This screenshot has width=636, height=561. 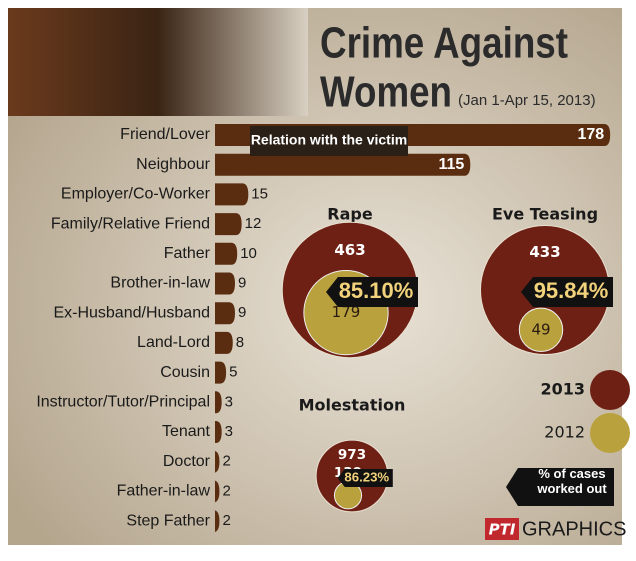 What do you see at coordinates (451, 164) in the screenshot?
I see `value-label: 115` at bounding box center [451, 164].